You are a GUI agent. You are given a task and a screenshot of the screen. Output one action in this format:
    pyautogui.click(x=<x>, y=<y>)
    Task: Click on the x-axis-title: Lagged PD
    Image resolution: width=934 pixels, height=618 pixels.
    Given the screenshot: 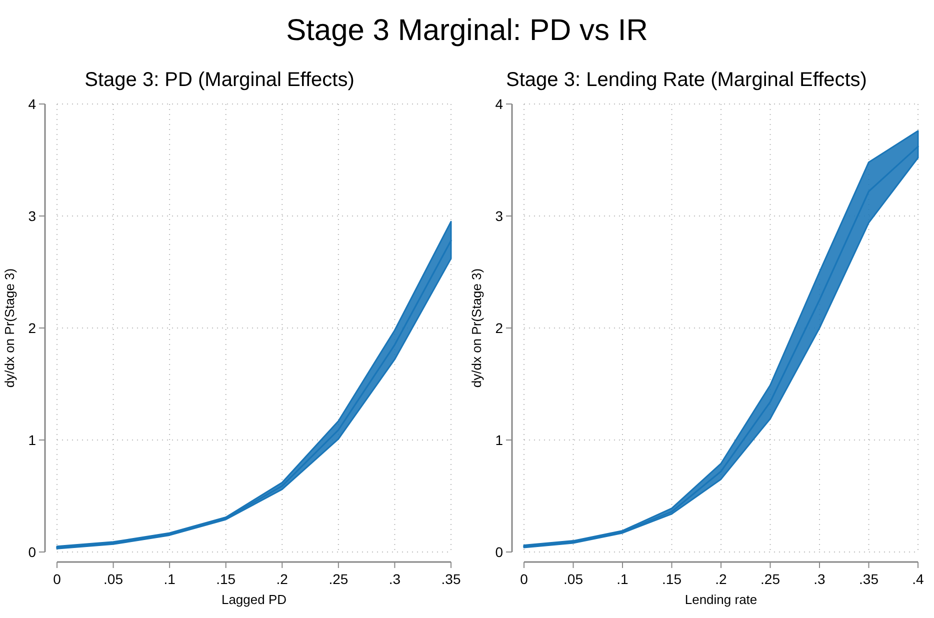 What is the action you would take?
    pyautogui.click(x=254, y=599)
    